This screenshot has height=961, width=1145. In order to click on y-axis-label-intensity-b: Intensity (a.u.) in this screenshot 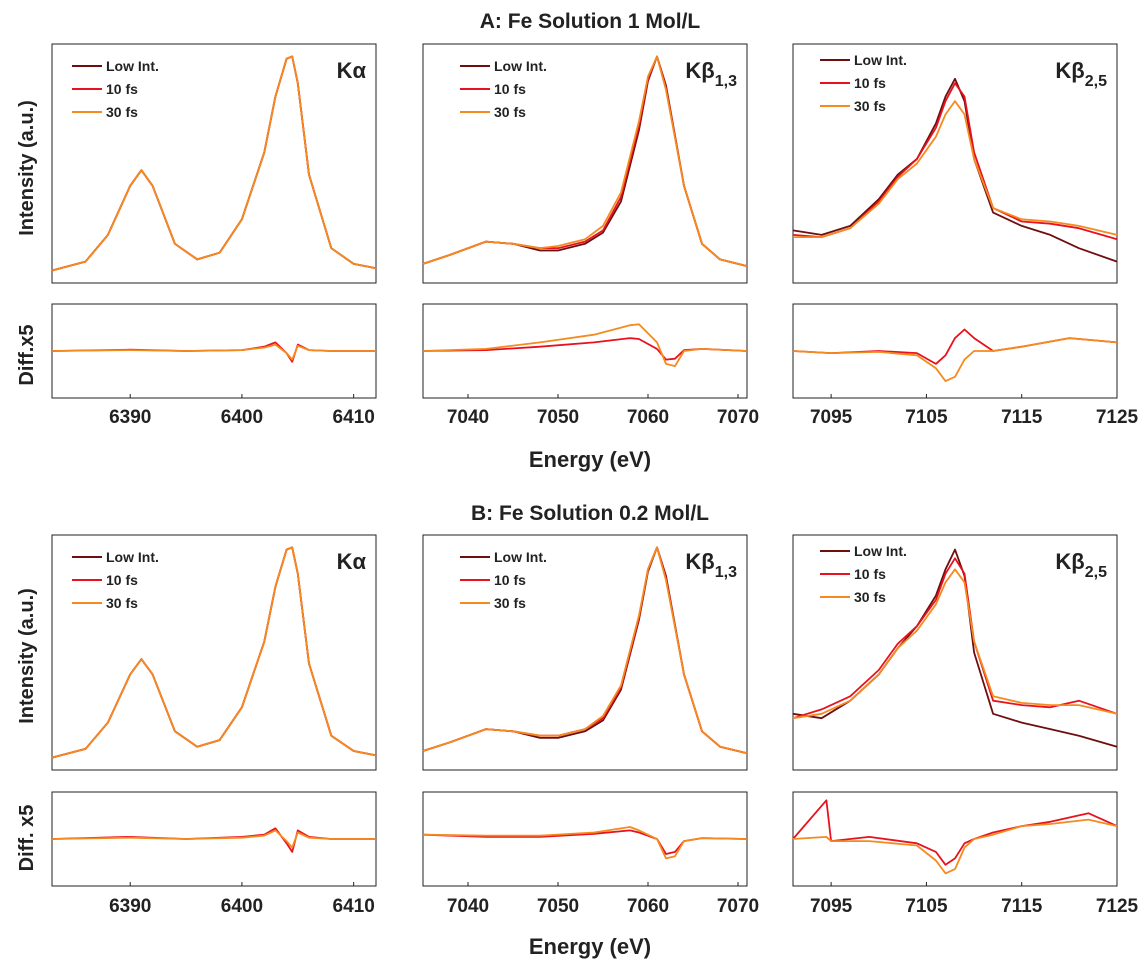, I will do `click(27, 656)`.